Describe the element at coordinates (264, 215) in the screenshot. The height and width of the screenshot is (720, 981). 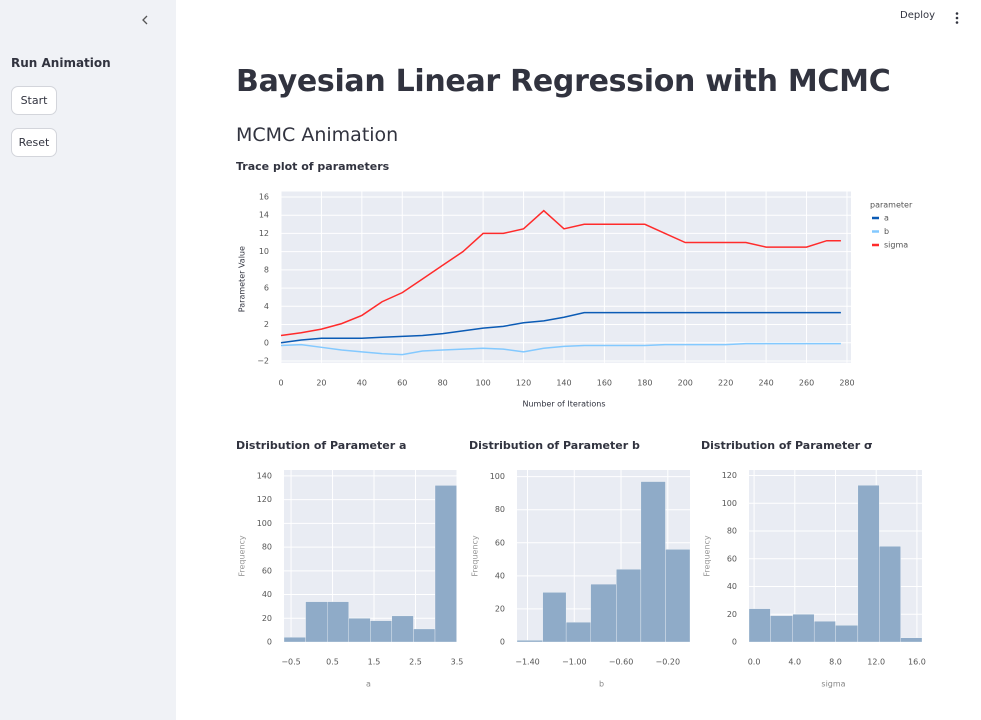
I see `y-tick-label: 14` at that location.